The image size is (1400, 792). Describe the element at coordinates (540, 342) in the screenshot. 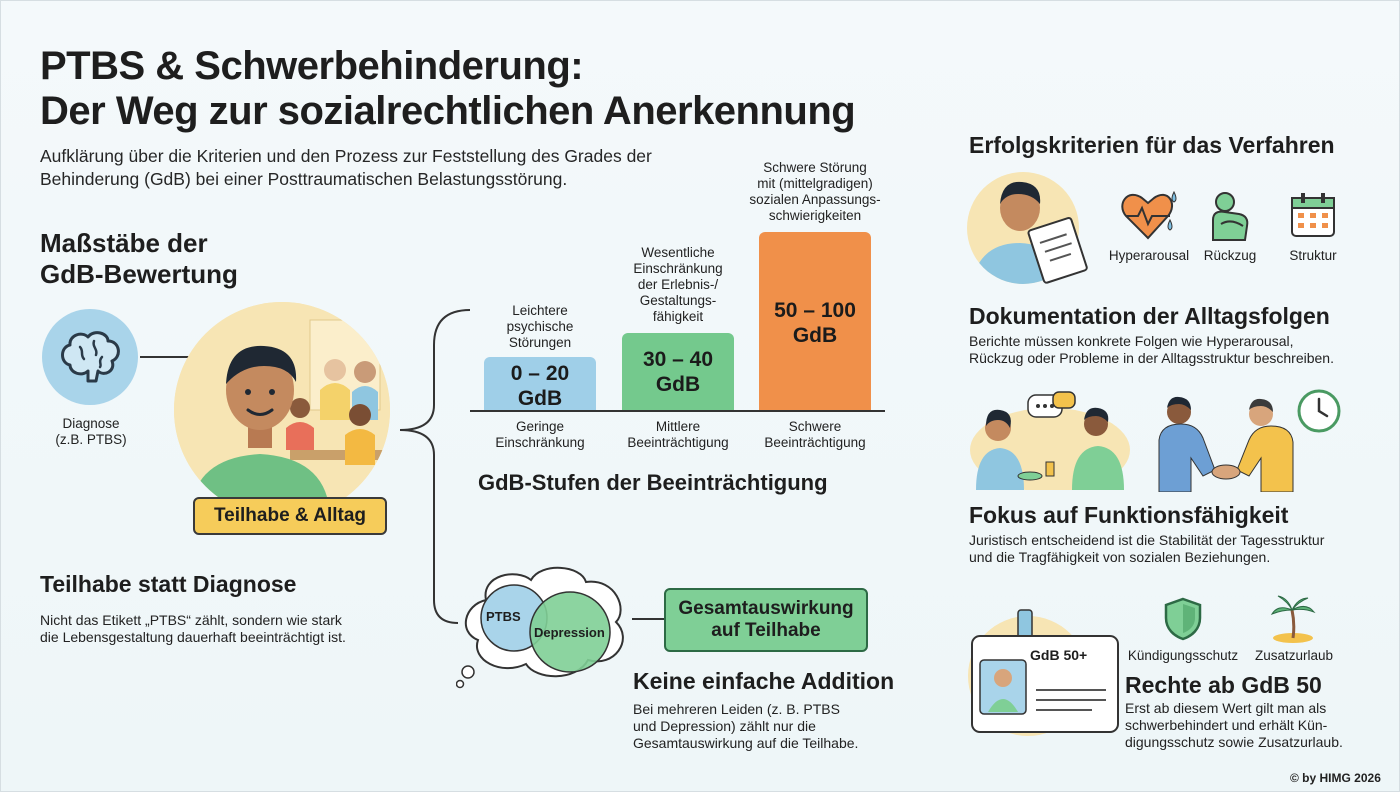

I see `gdb-level-1-description-line-3: Störungen` at that location.